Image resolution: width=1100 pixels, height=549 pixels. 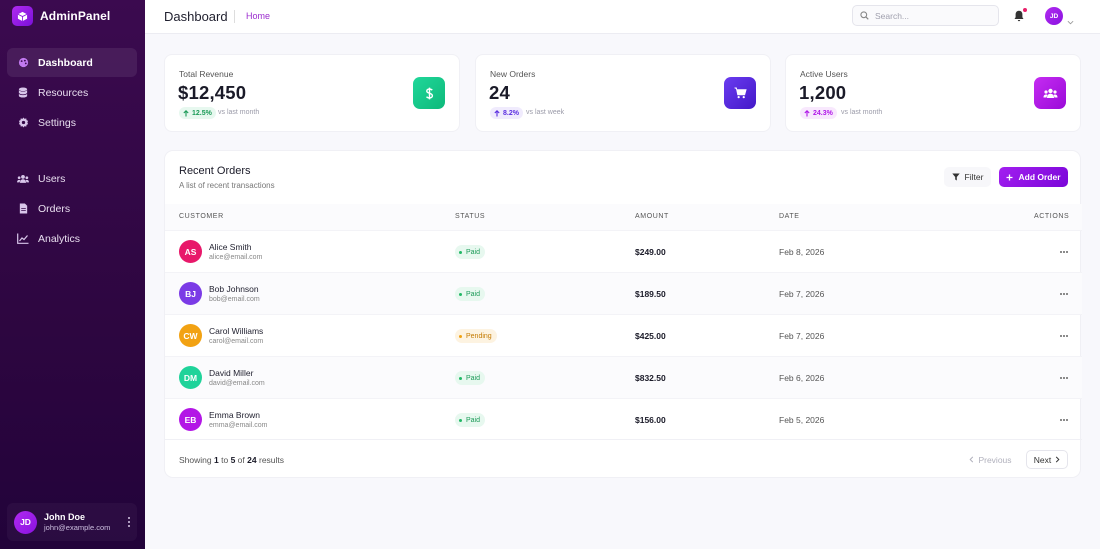 I want to click on stat-comparison: vs last month, so click(x=239, y=112).